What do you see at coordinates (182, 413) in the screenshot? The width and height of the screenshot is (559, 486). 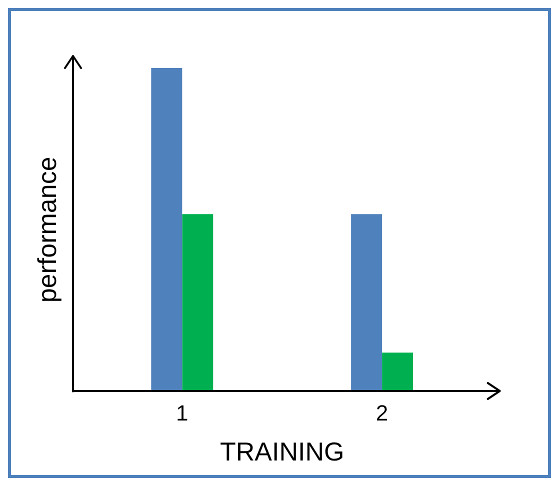 I see `x-tick-label: 1` at bounding box center [182, 413].